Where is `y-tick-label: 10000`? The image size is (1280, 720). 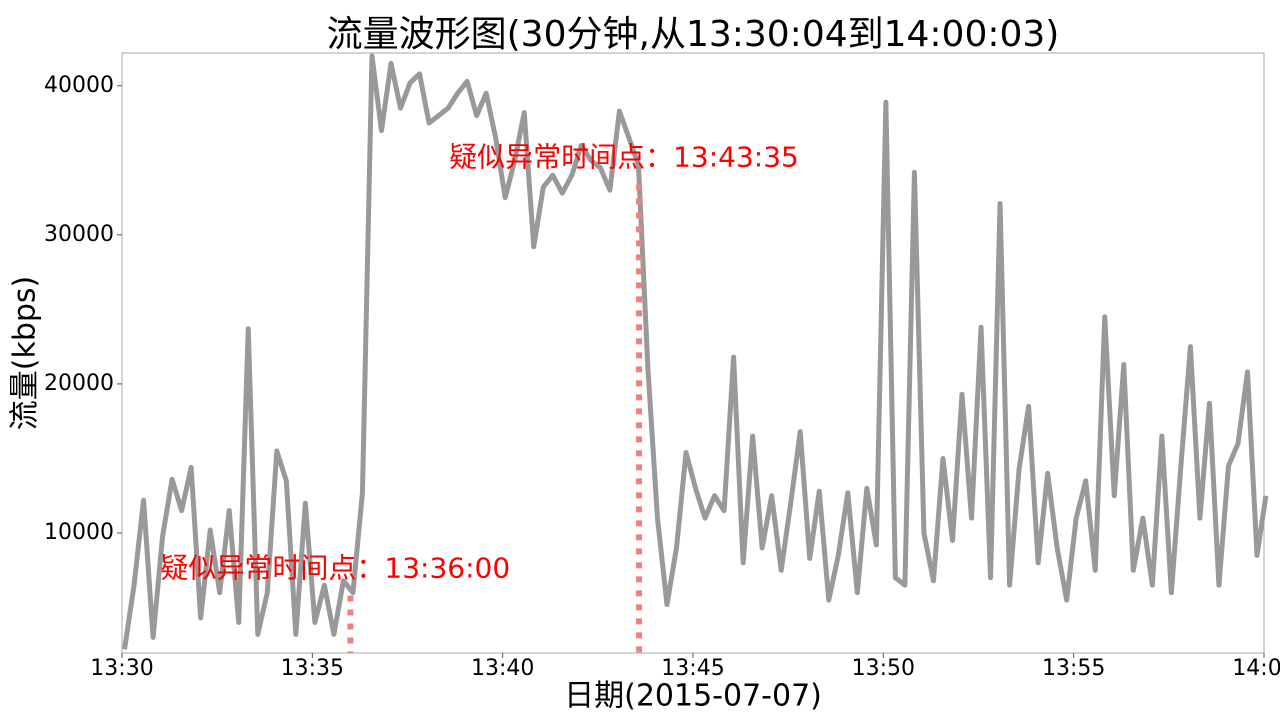 y-tick-label: 10000 is located at coordinates (79, 532).